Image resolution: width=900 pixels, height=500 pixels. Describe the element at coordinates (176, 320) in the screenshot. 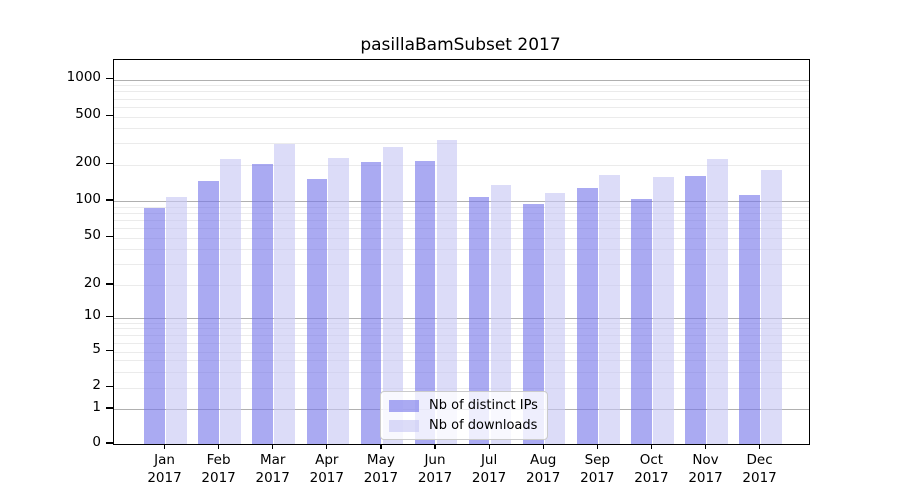

I see `bar-jan-downloads` at that location.